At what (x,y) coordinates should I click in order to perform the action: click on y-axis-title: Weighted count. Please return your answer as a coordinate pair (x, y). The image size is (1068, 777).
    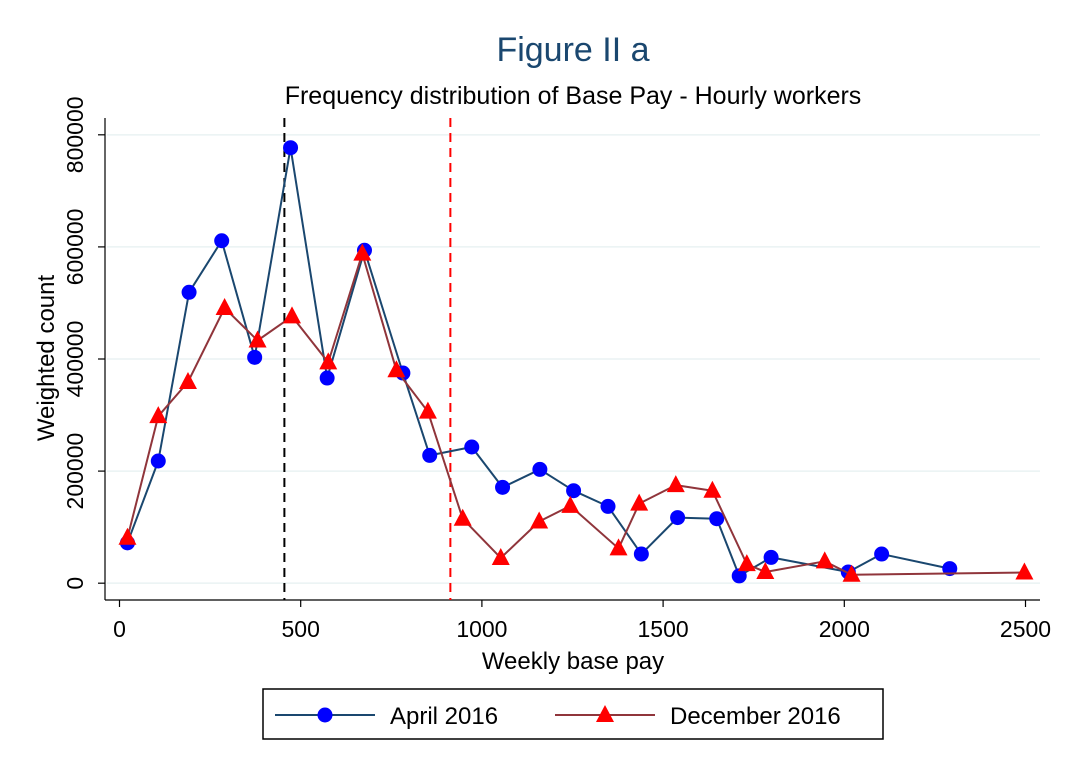
    Looking at the image, I should click on (46, 358).